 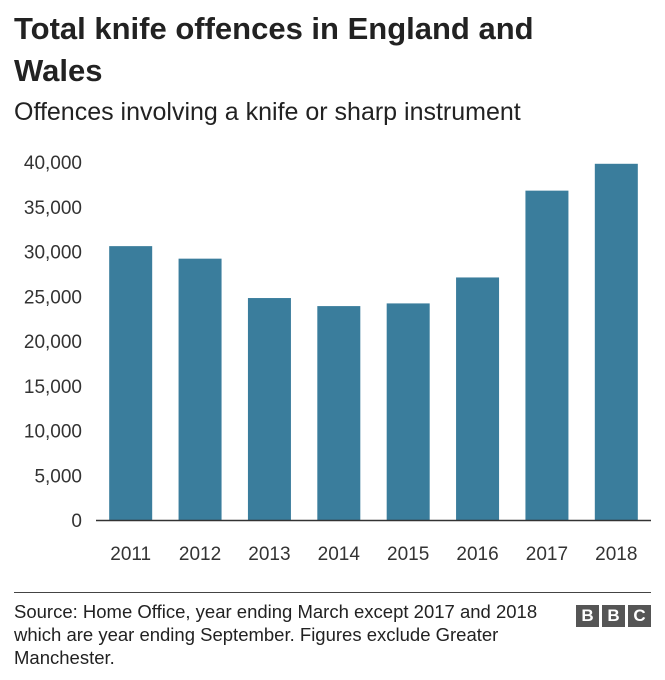 What do you see at coordinates (53, 208) in the screenshot?
I see `y-tick-label: 35,000` at bounding box center [53, 208].